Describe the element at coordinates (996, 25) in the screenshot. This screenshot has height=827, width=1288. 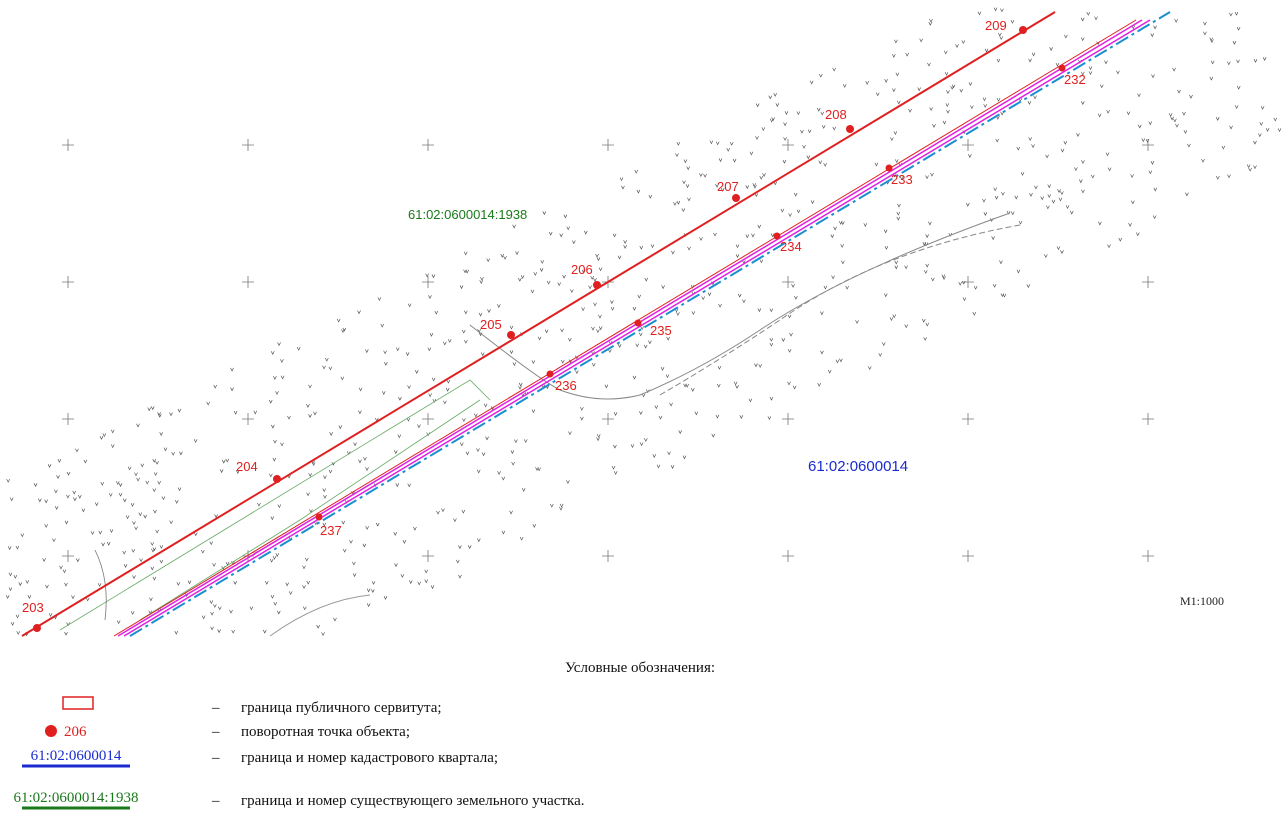
I see `point-label: 209` at that location.